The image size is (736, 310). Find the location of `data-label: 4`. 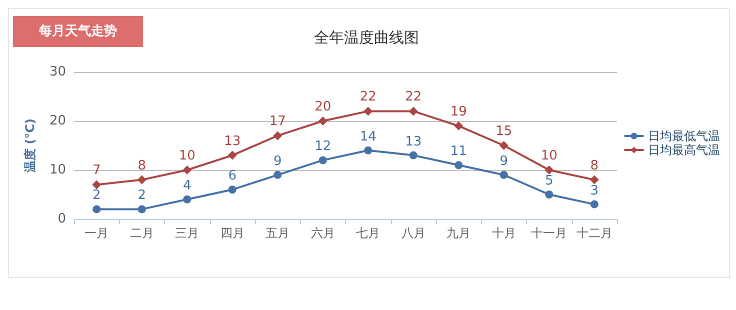

data-label: 4 is located at coordinates (187, 186).